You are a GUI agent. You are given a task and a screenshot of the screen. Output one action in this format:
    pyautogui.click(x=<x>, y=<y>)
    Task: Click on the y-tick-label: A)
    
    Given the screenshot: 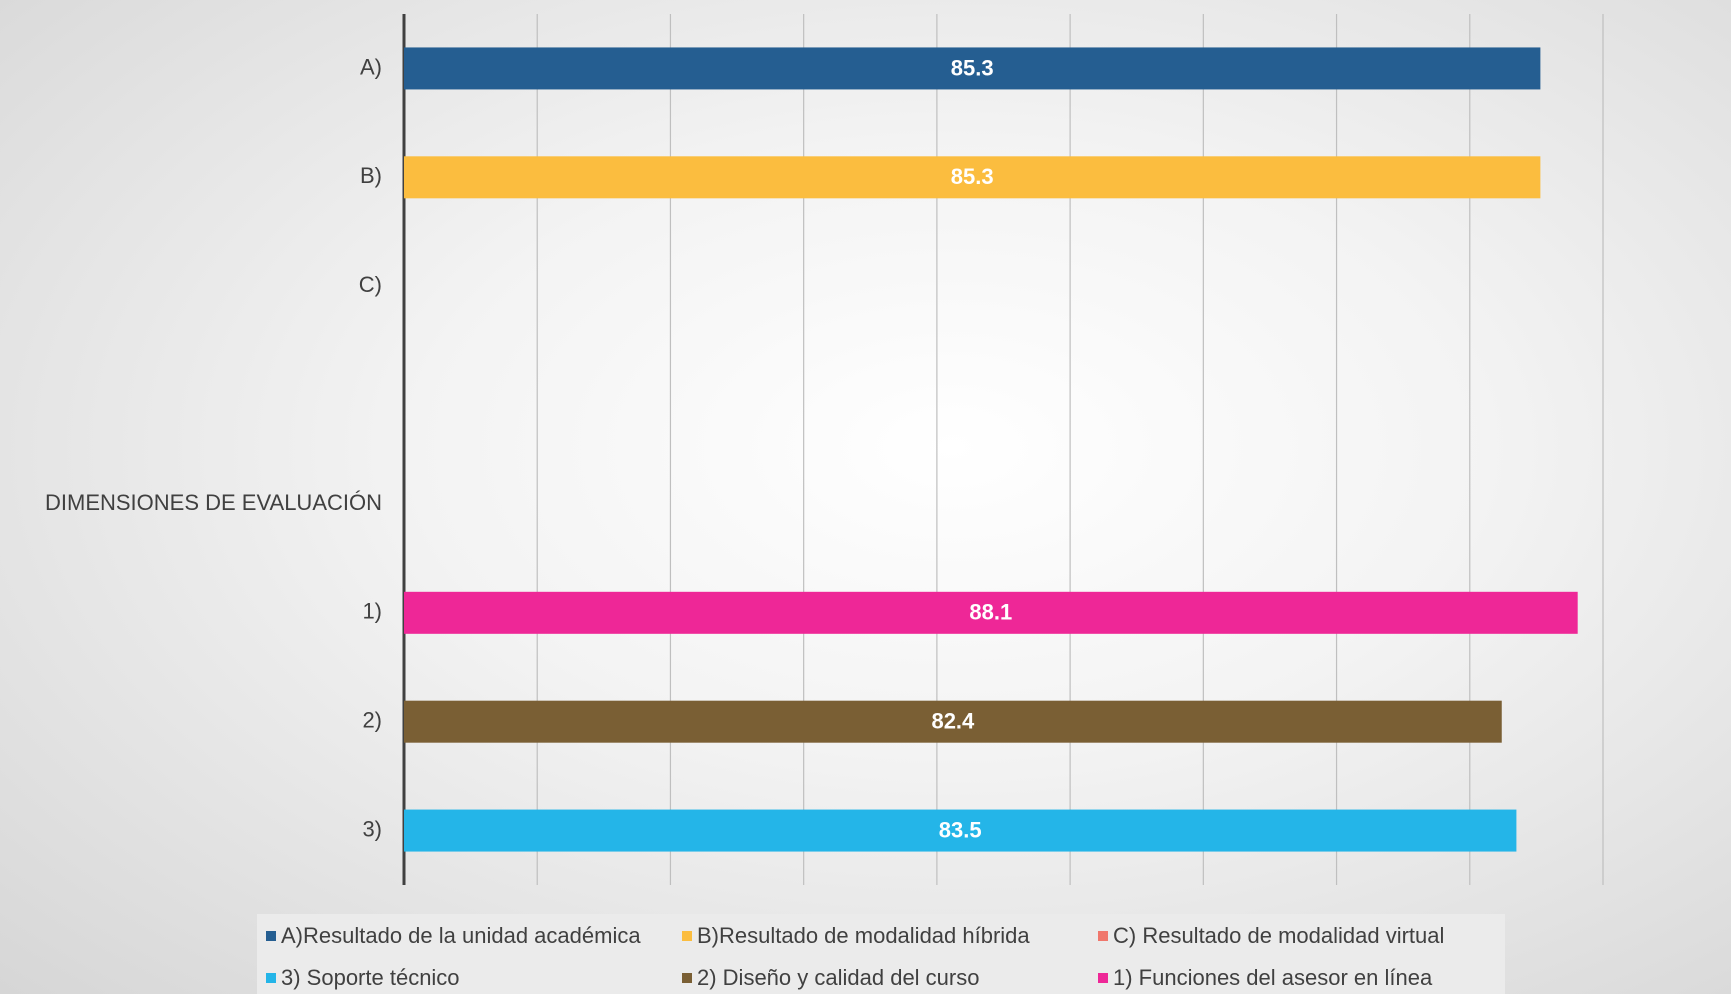 What is the action you would take?
    pyautogui.click(x=371, y=66)
    